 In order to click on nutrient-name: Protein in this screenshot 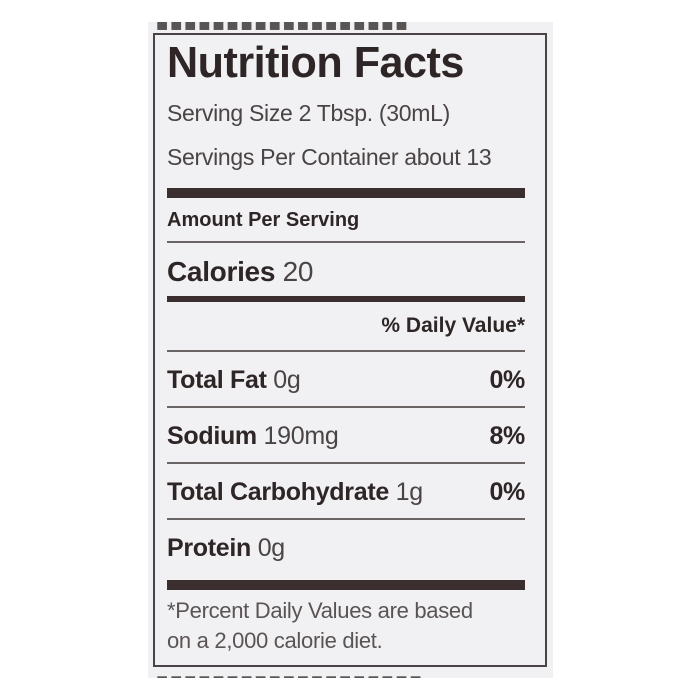, I will do `click(209, 548)`.